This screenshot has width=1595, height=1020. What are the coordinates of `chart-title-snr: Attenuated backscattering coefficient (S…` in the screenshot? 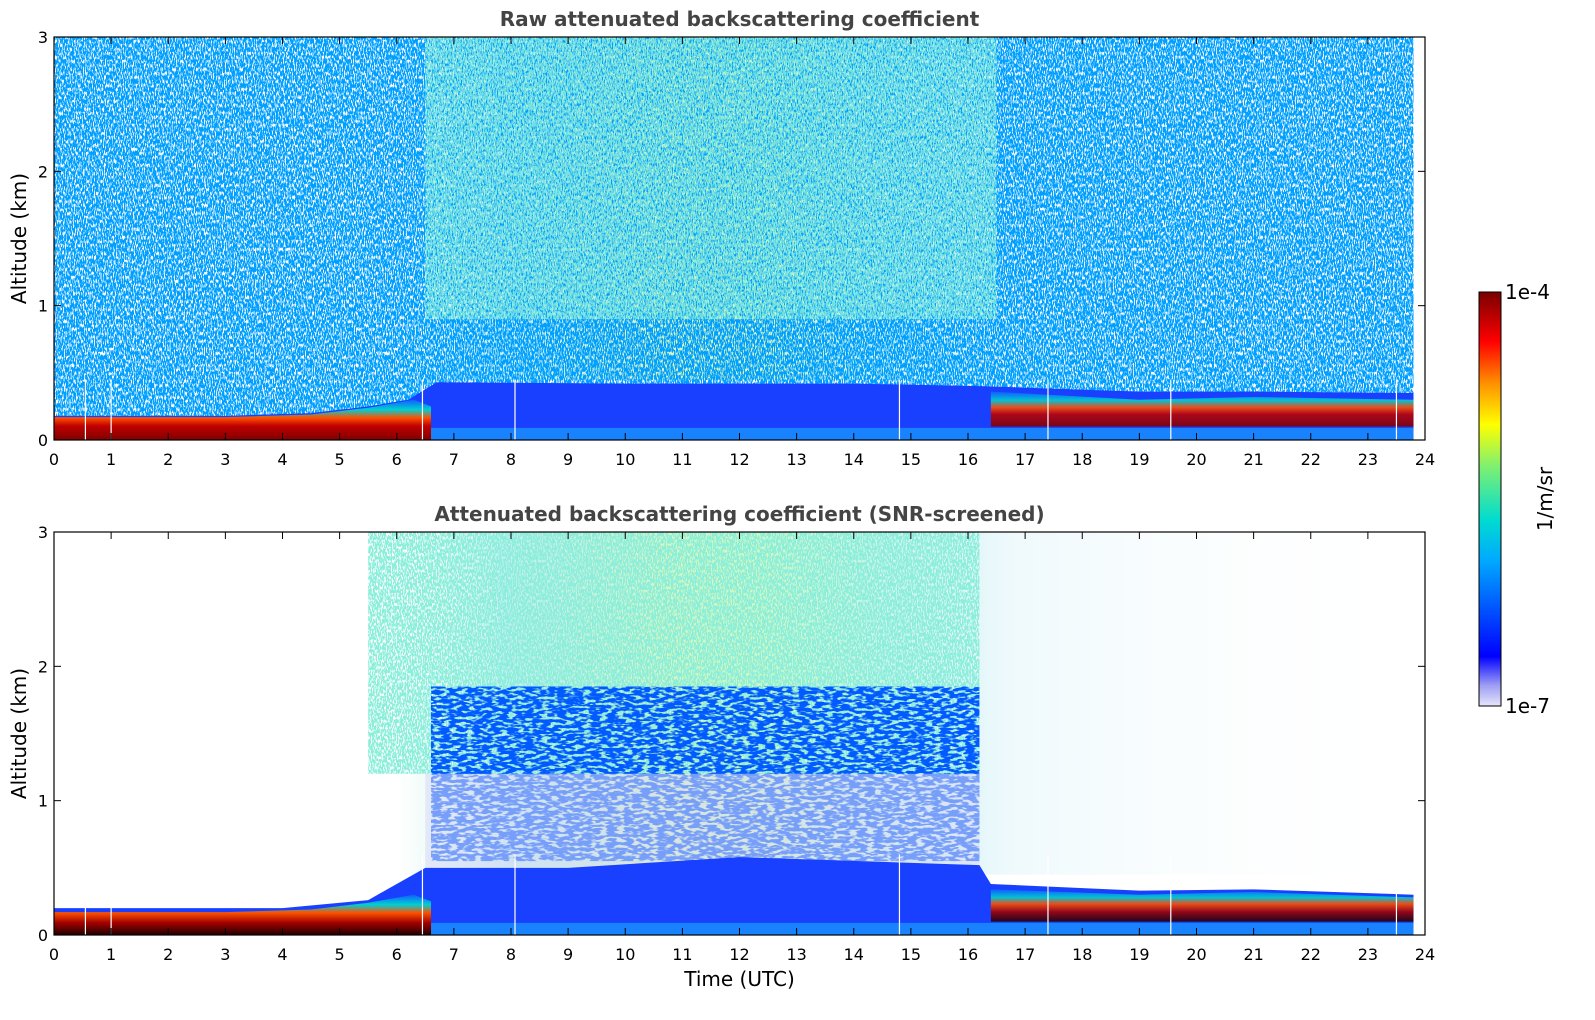 It's located at (739, 514).